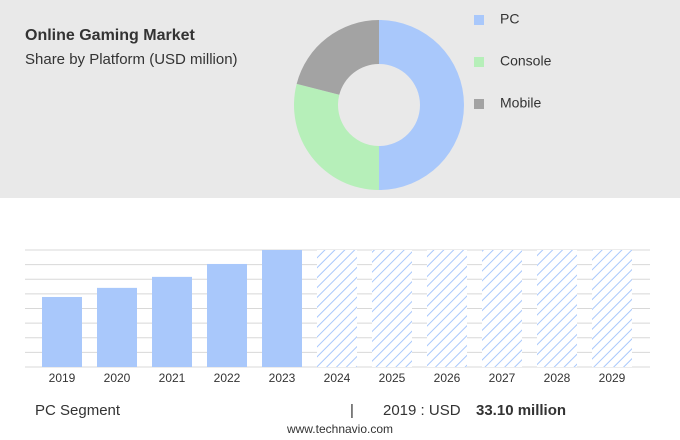 Image resolution: width=680 pixels, height=440 pixels. Describe the element at coordinates (282, 378) in the screenshot. I see `x-tick-label: 2023` at that location.